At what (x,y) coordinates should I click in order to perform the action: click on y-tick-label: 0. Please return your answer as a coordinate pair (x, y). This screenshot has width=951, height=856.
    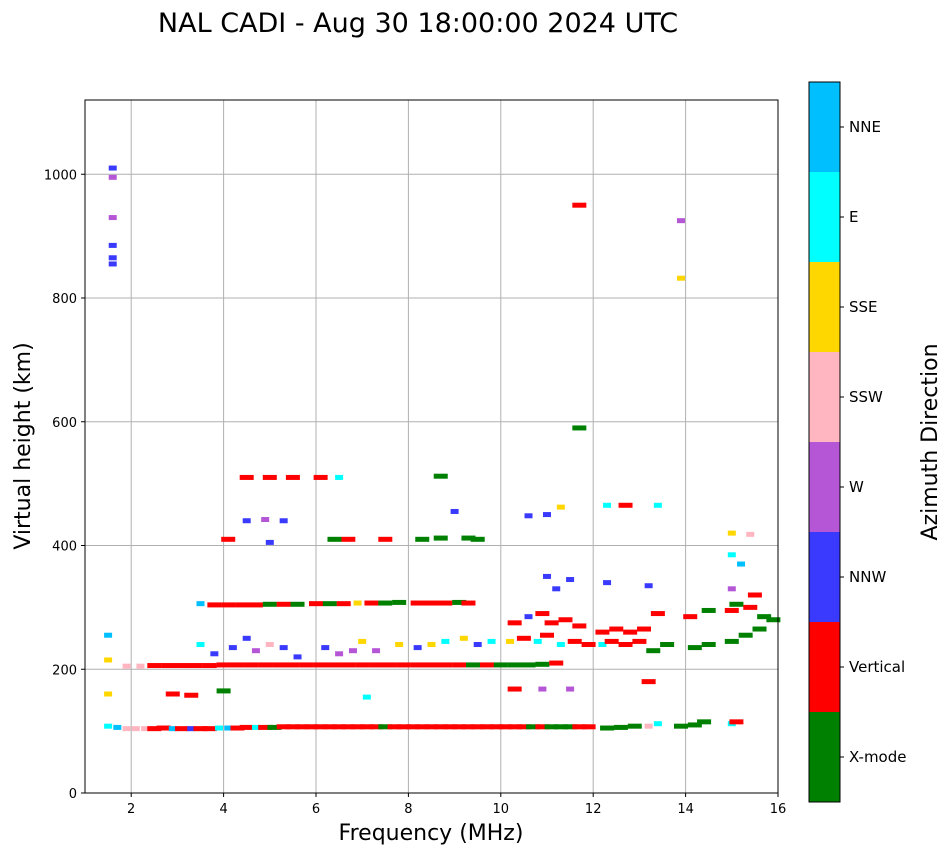
    Looking at the image, I should click on (73, 794).